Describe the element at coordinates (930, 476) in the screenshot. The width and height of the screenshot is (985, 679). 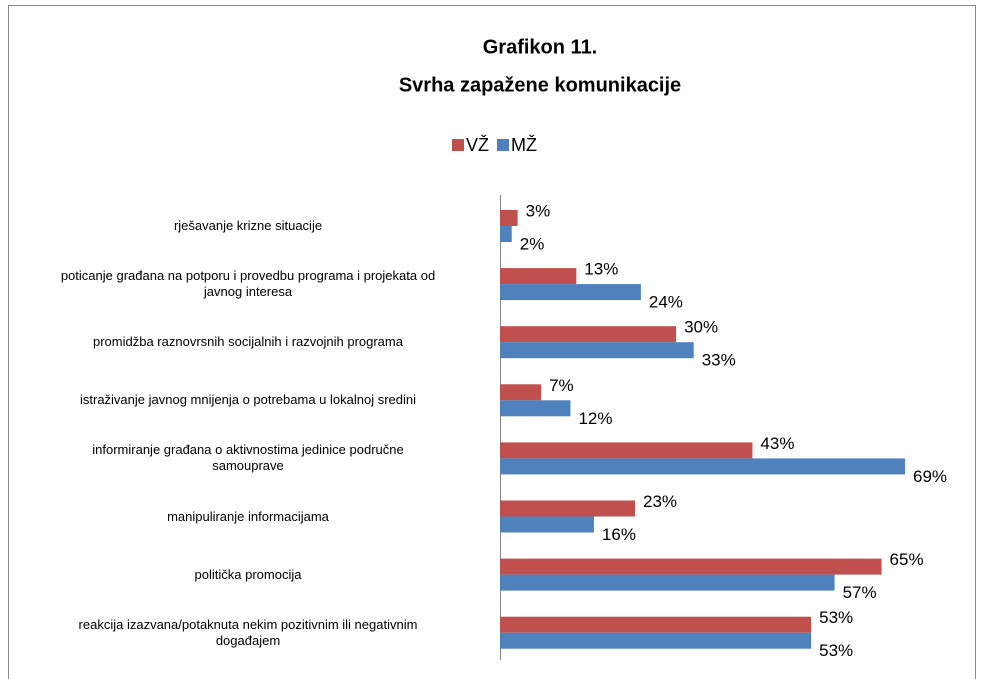
I see `data-label: 69%` at that location.